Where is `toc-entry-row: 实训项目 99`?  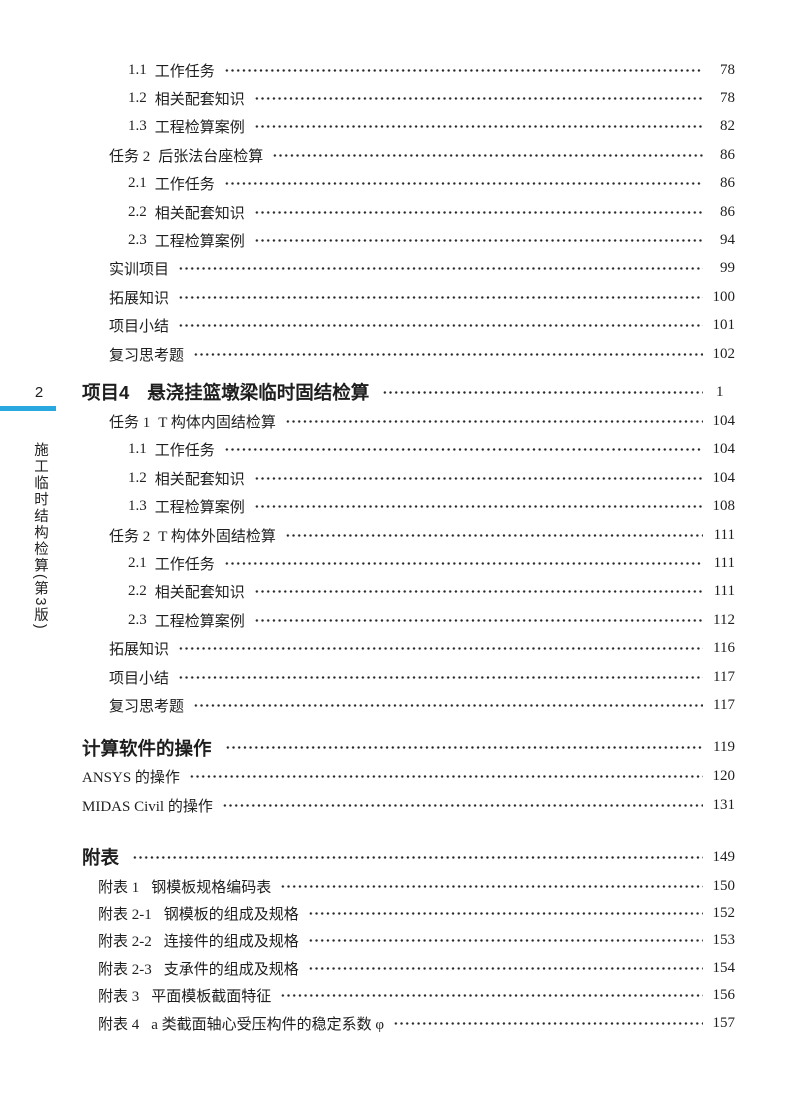
toc-entry-row: 实训项目 99 is located at coordinates (408, 269).